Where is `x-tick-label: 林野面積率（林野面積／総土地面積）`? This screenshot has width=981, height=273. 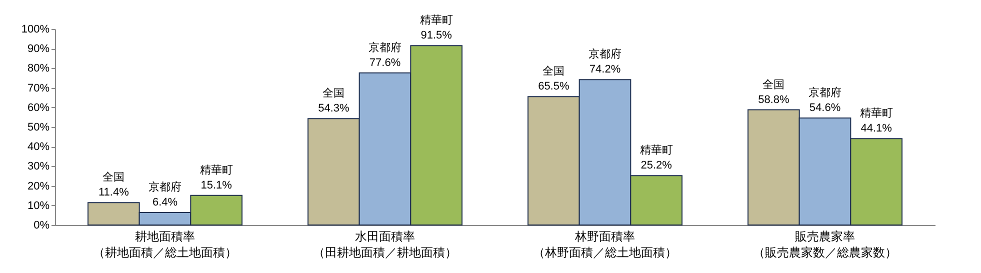 x-tick-label: 林野面積率（林野面積／総土地面積） is located at coordinates (605, 245).